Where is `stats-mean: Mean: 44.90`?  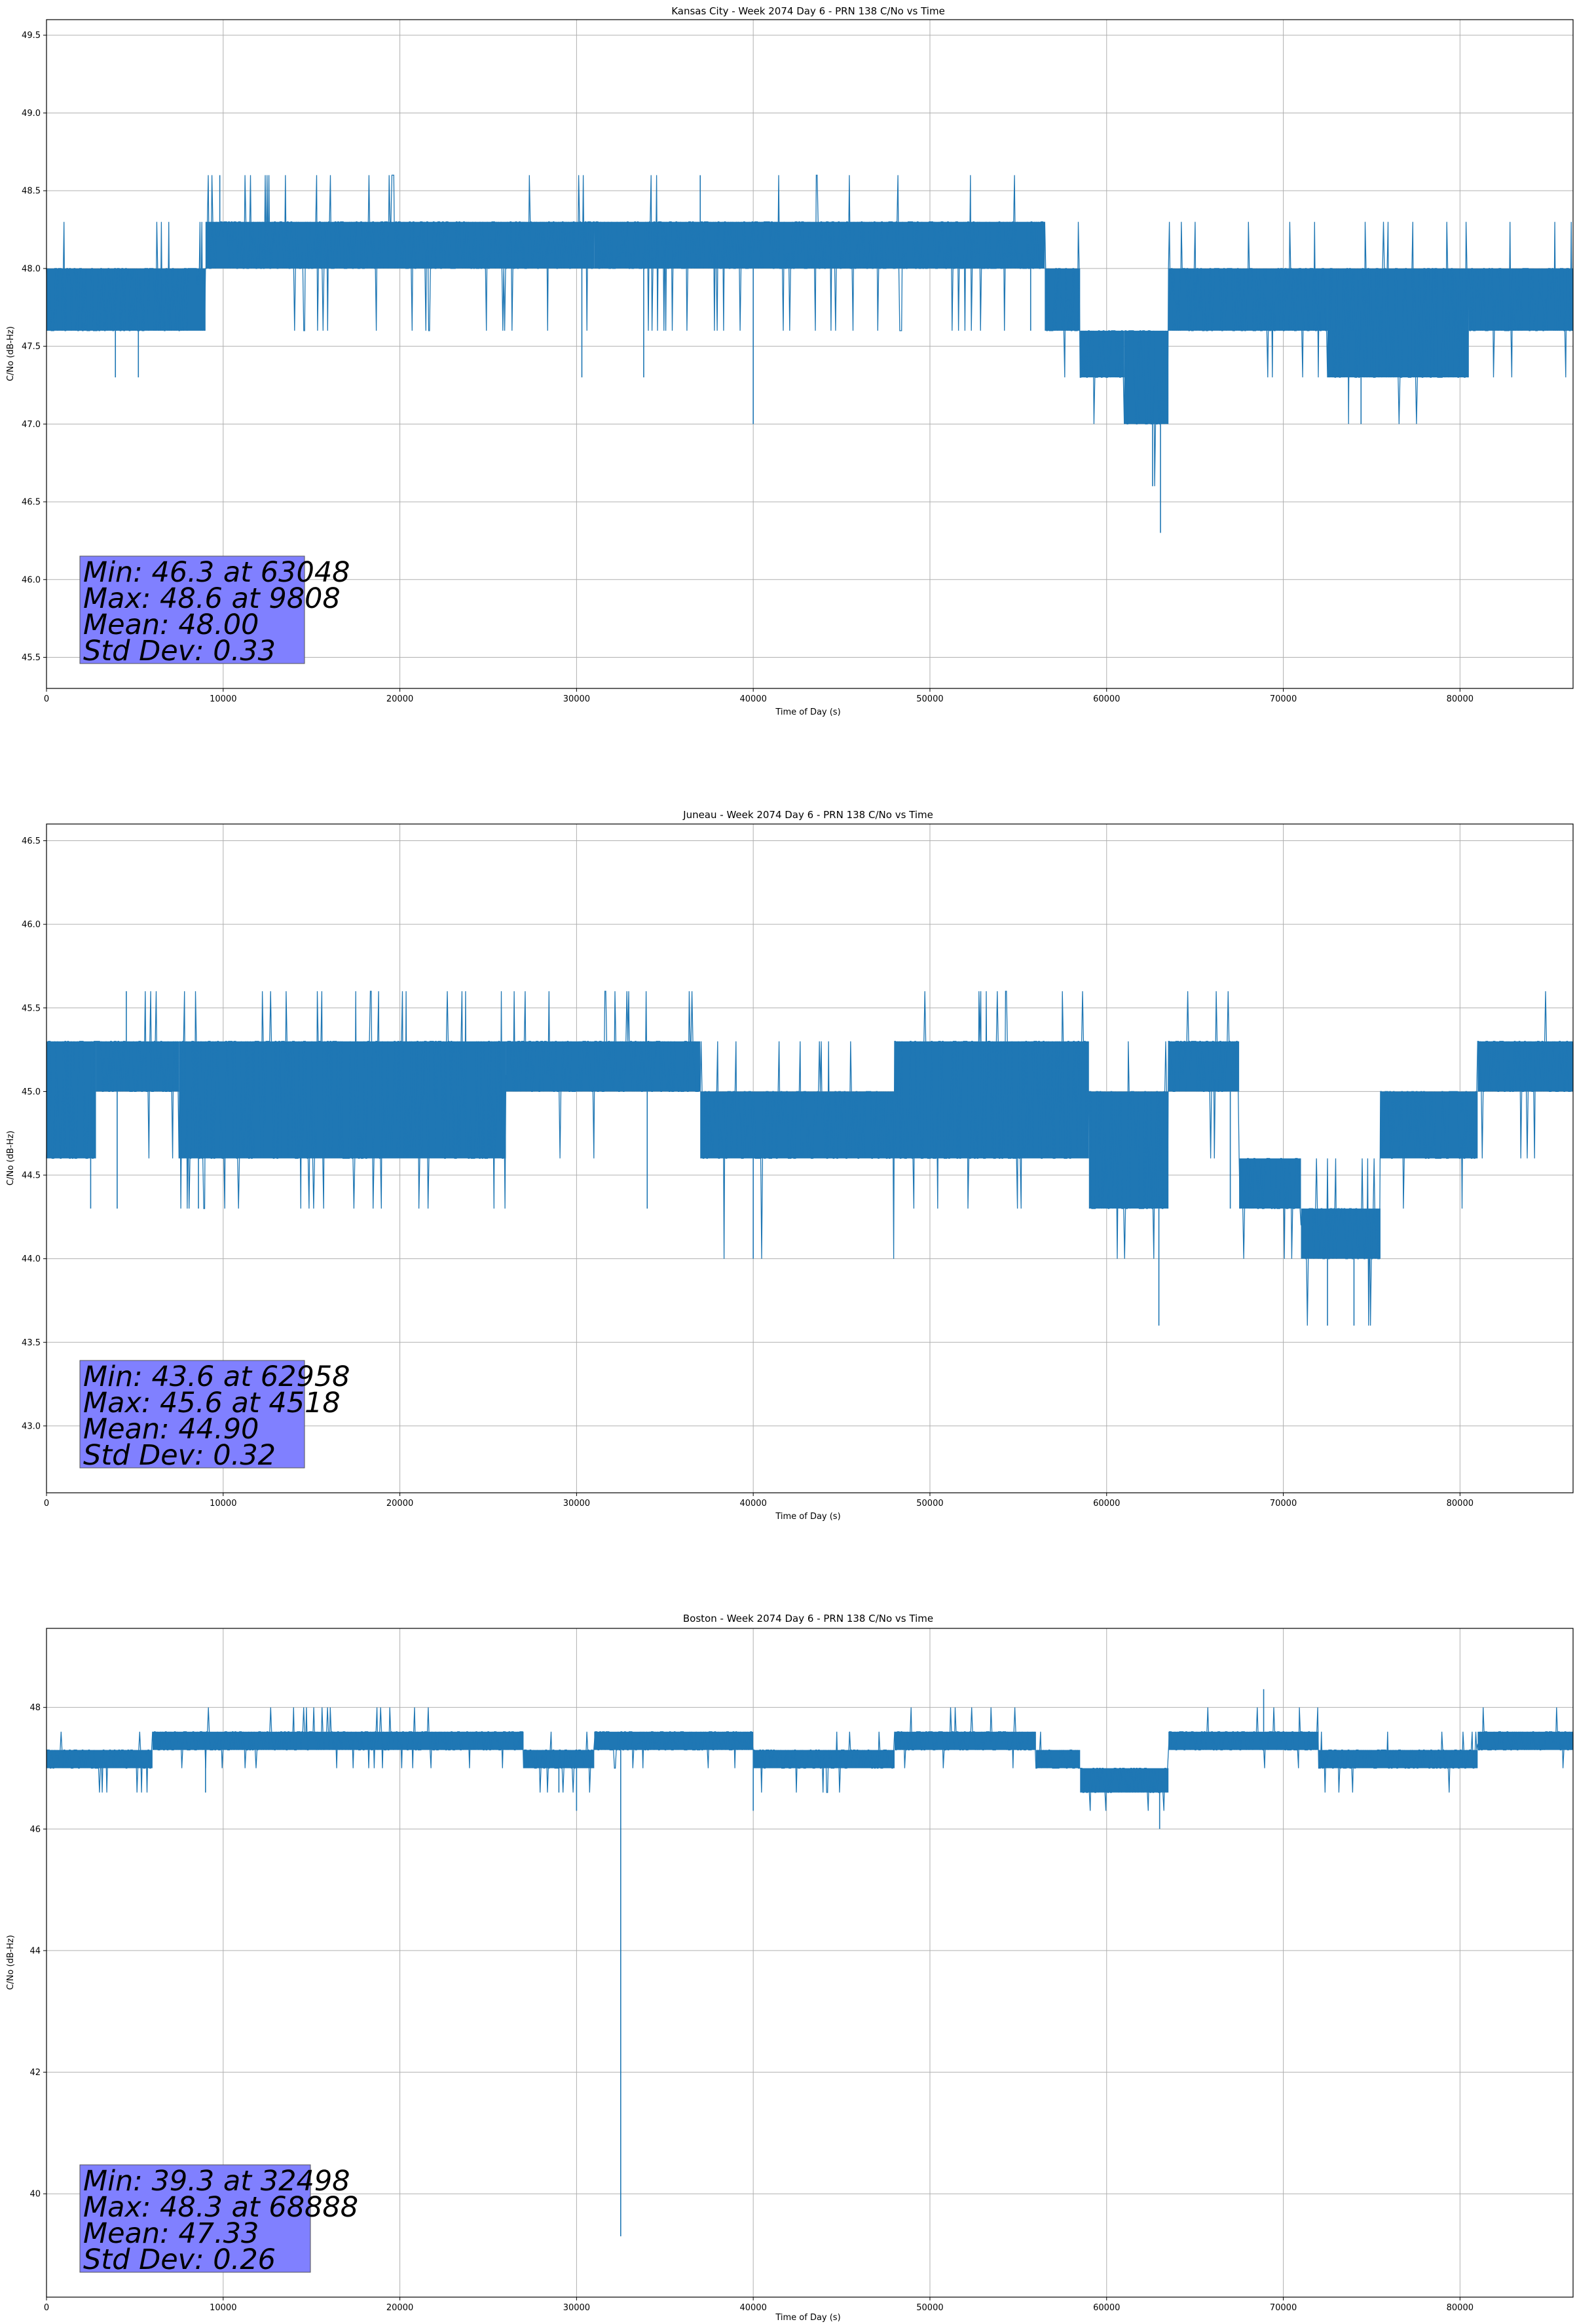 stats-mean: Mean: 44.90 is located at coordinates (171, 1429).